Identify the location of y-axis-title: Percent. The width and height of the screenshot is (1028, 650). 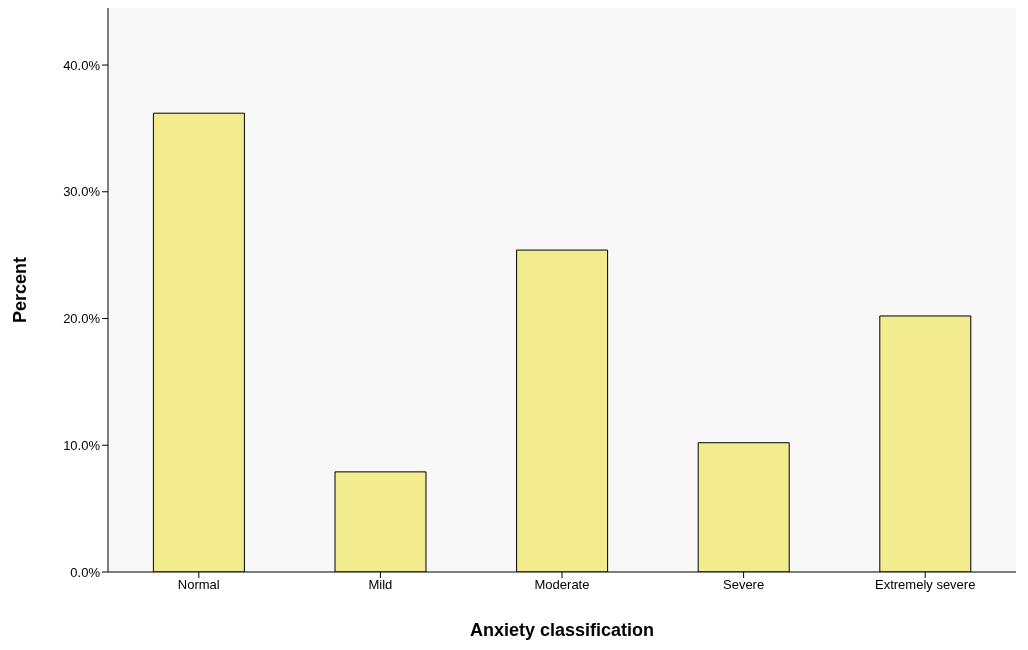
(20, 290).